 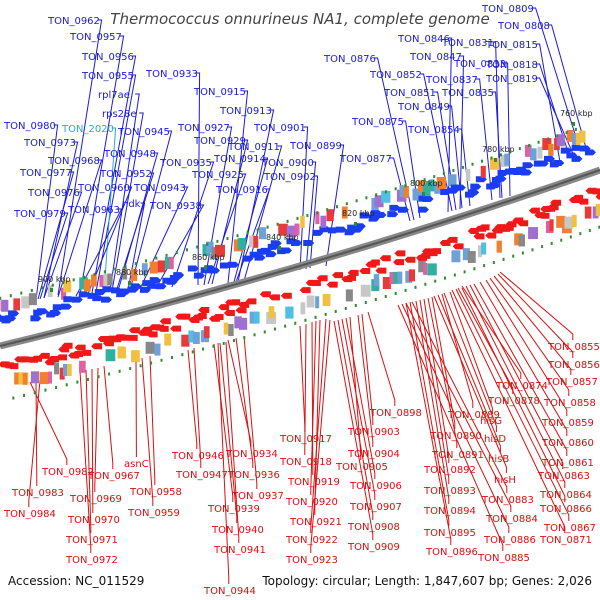 I want to click on top-gene-label: TON_0902, so click(x=289, y=177).